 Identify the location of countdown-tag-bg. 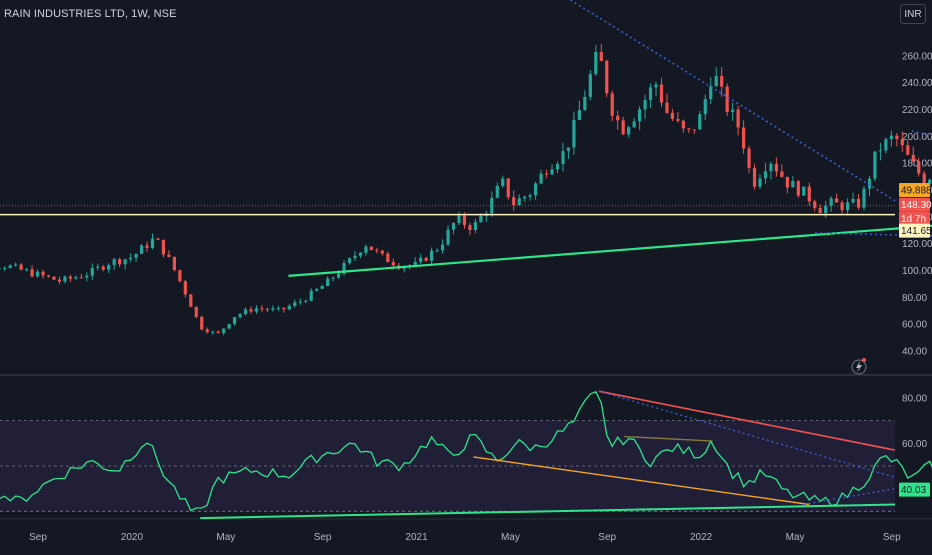
(914, 218).